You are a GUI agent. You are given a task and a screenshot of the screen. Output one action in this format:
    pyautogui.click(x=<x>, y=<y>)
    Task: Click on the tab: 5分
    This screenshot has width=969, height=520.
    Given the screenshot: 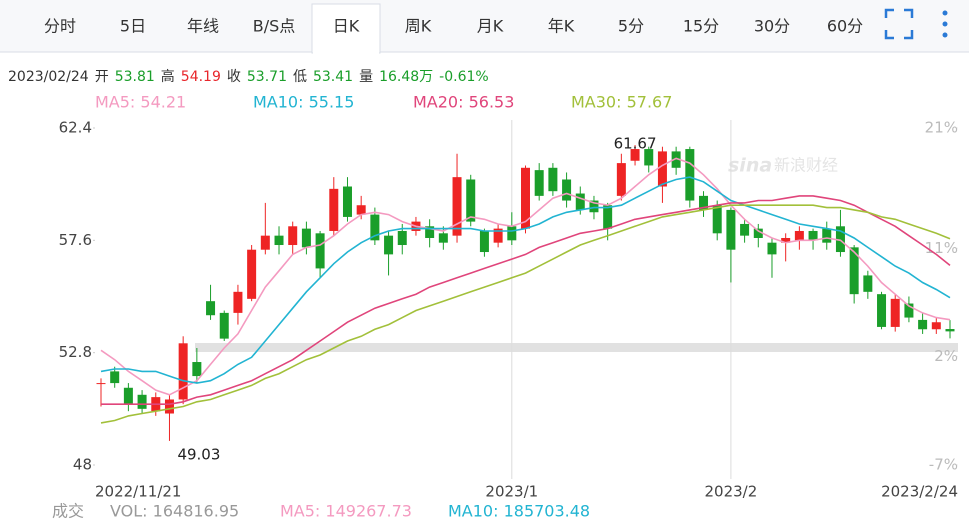 What is the action you would take?
    pyautogui.click(x=631, y=26)
    